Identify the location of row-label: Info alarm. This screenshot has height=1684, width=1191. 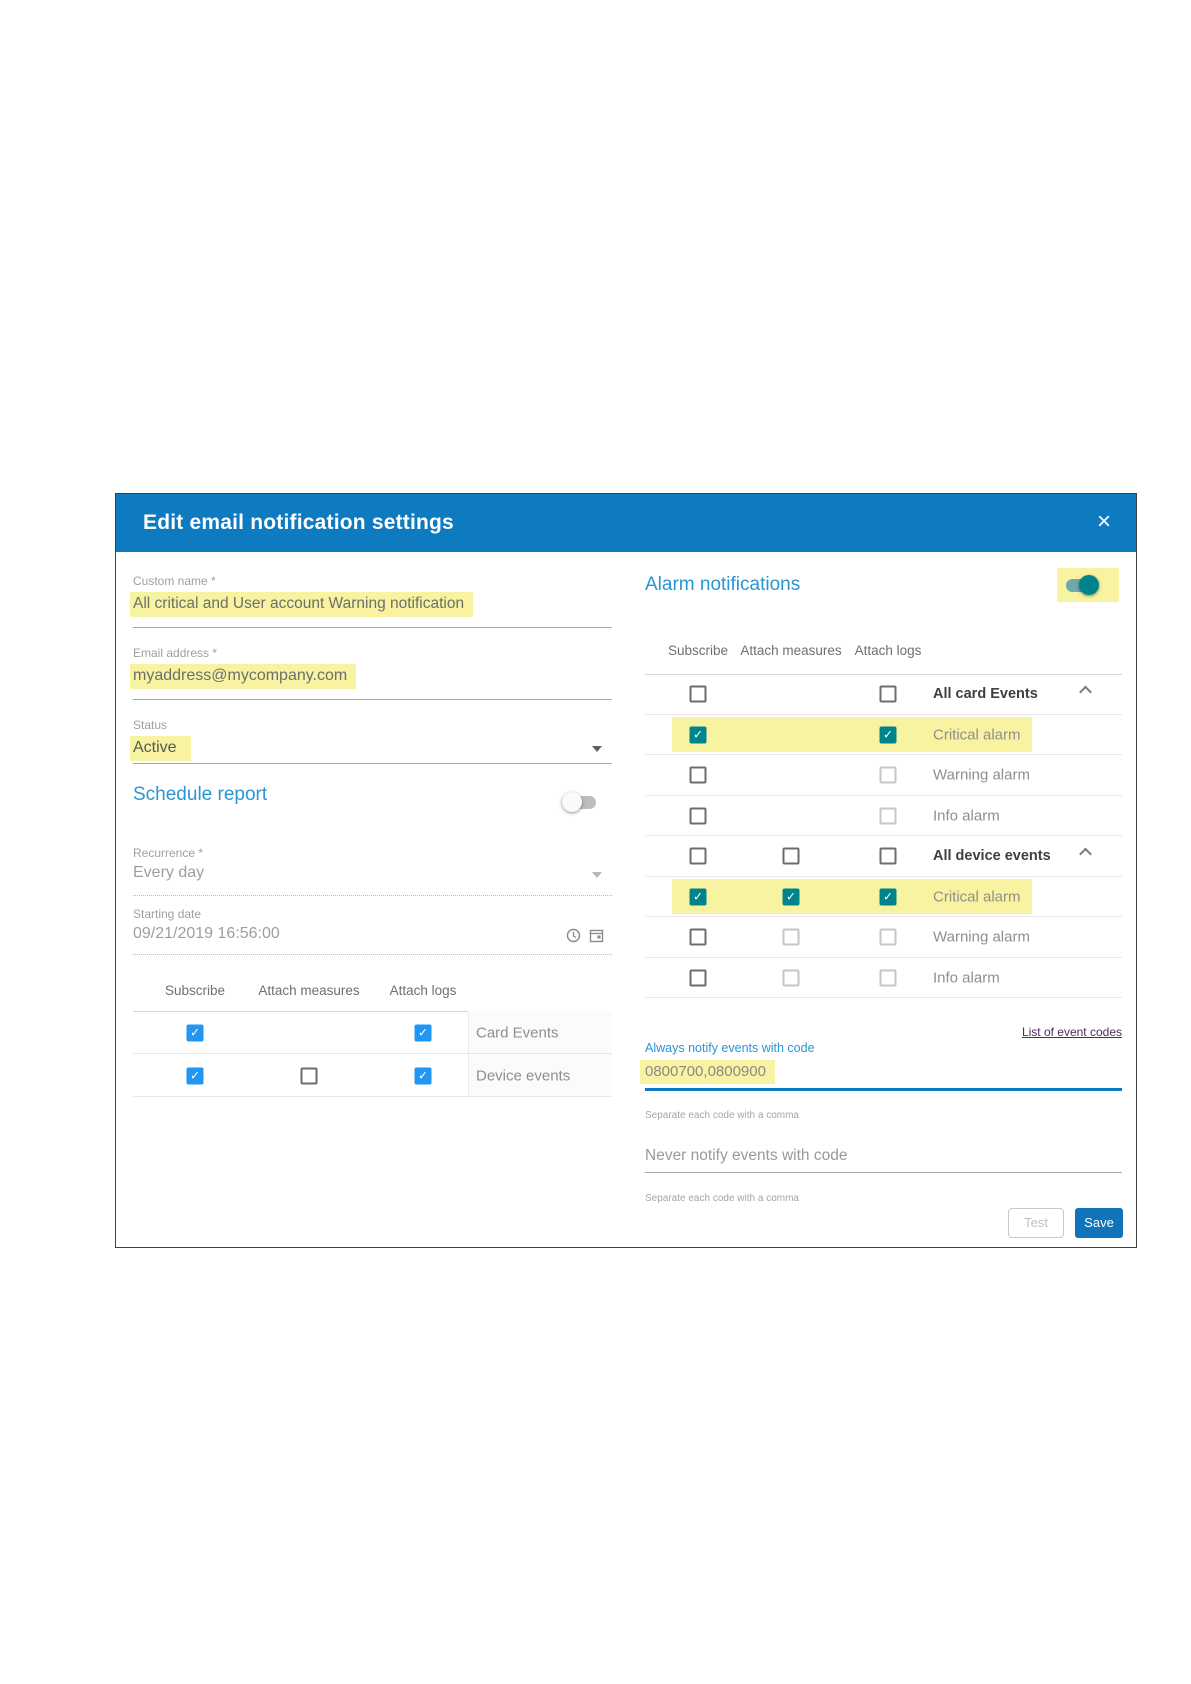
(966, 816).